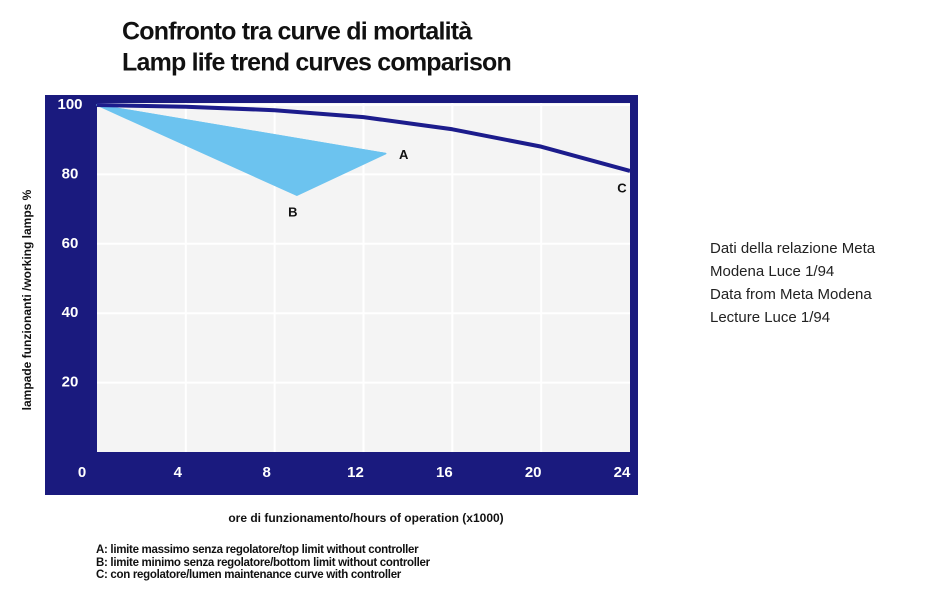  What do you see at coordinates (533, 472) in the screenshot?
I see `x-tick-label: 20` at bounding box center [533, 472].